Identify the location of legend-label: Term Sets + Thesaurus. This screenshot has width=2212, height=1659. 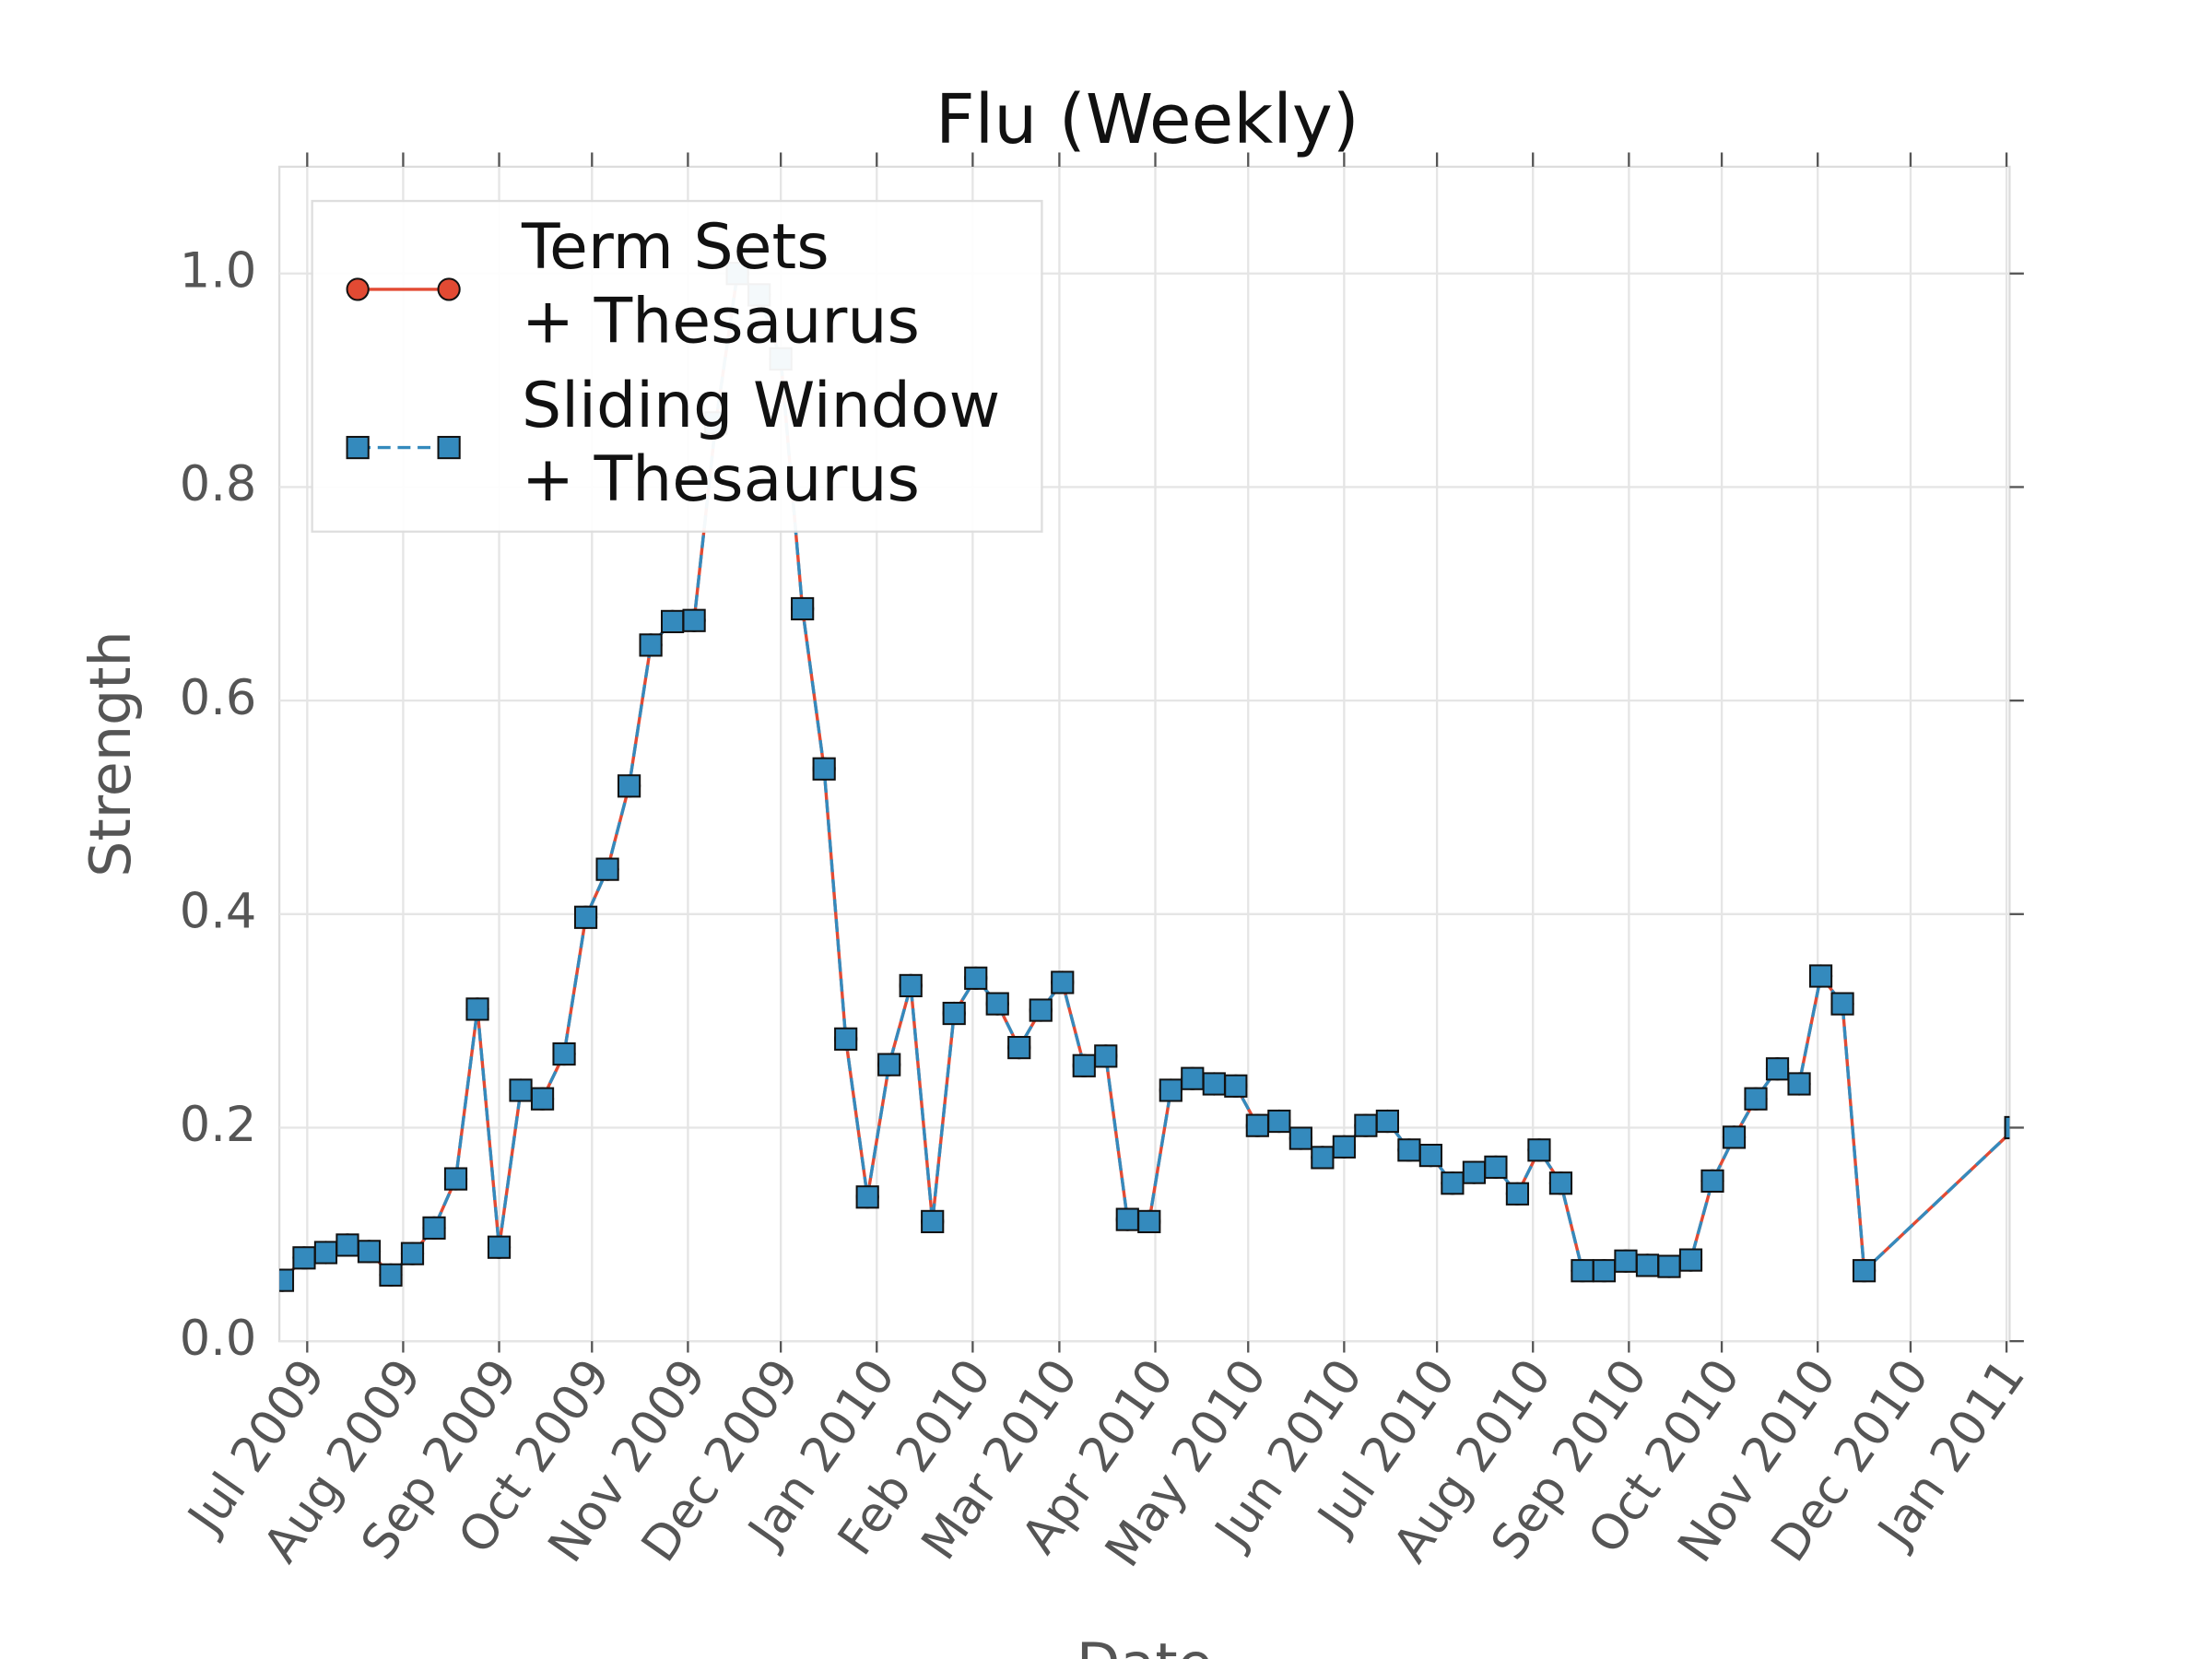
(720, 284).